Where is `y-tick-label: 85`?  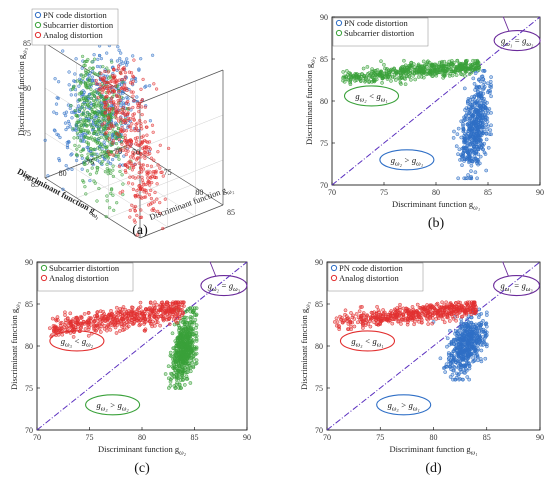 y-tick-label: 85 is located at coordinates (324, 59).